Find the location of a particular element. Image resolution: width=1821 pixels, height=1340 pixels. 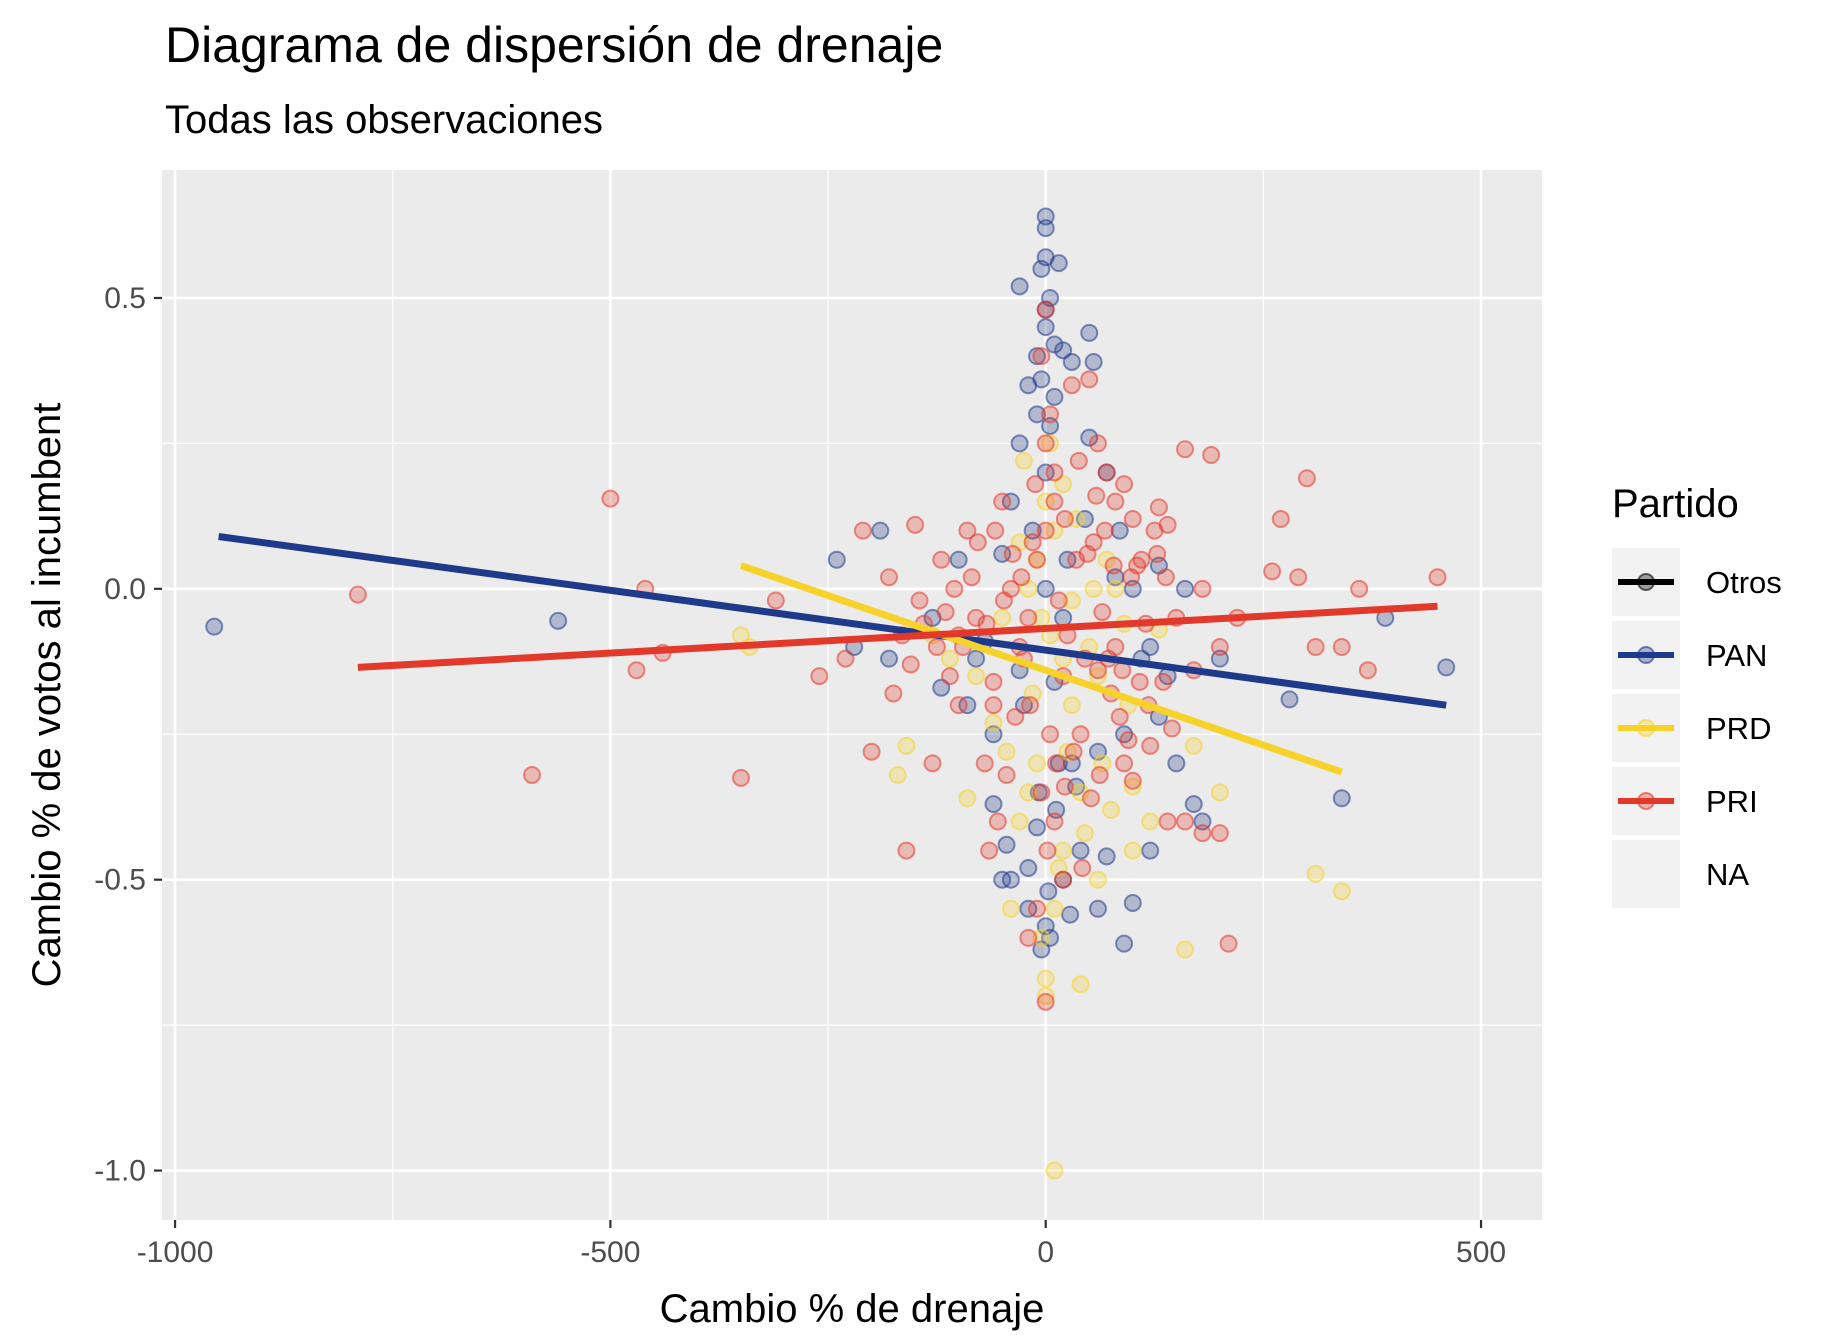

legend-label: PRD is located at coordinates (1738, 728).